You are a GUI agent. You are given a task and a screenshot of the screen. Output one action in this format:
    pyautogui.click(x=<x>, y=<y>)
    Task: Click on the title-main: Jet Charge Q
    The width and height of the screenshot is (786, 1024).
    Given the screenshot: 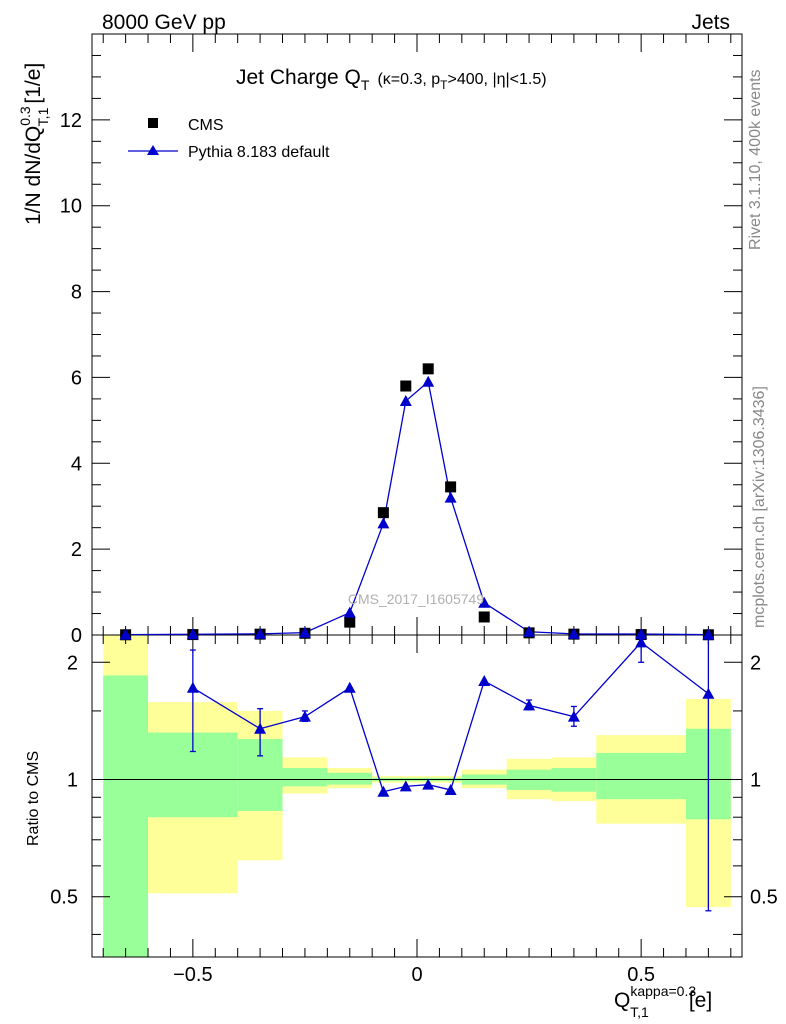 What is the action you would take?
    pyautogui.click(x=298, y=77)
    